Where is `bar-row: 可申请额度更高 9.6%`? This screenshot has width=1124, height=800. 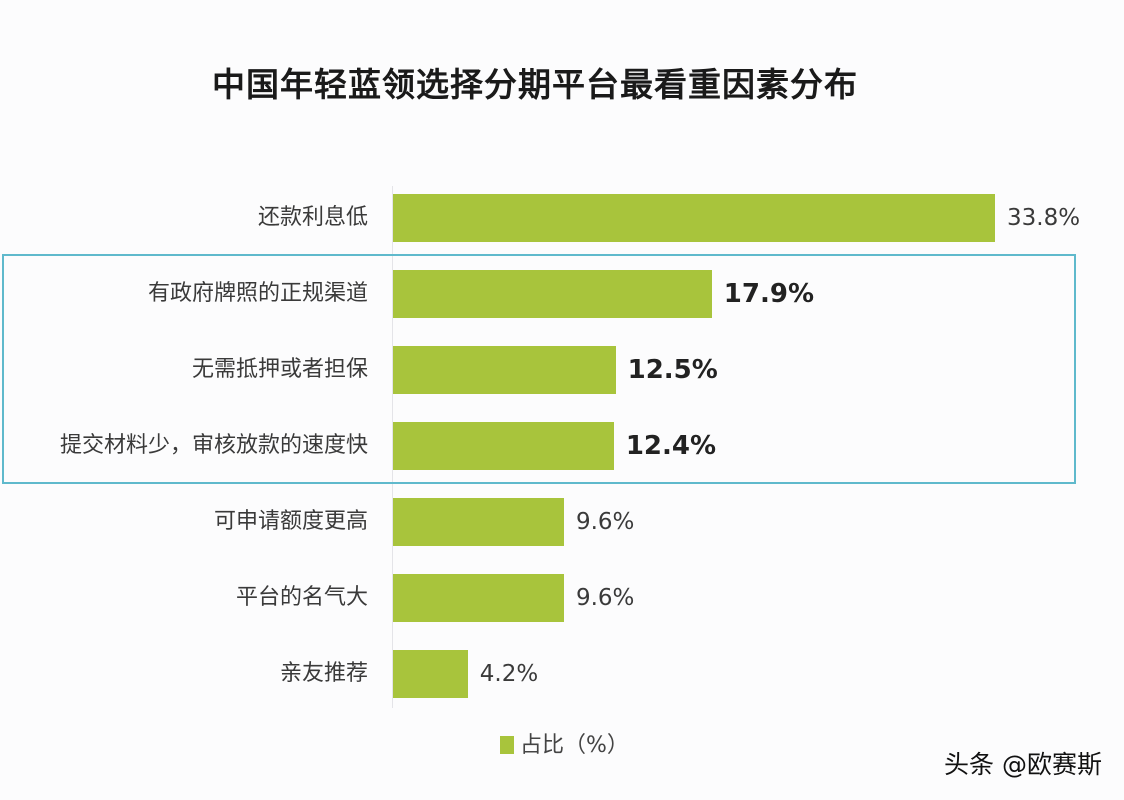 bar-row: 可申请额度更高 9.6% is located at coordinates (562, 522).